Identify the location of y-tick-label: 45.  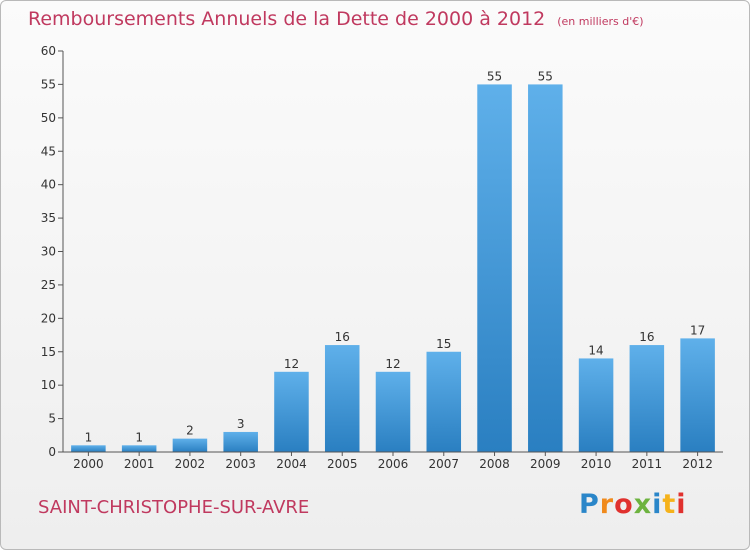
(48, 151).